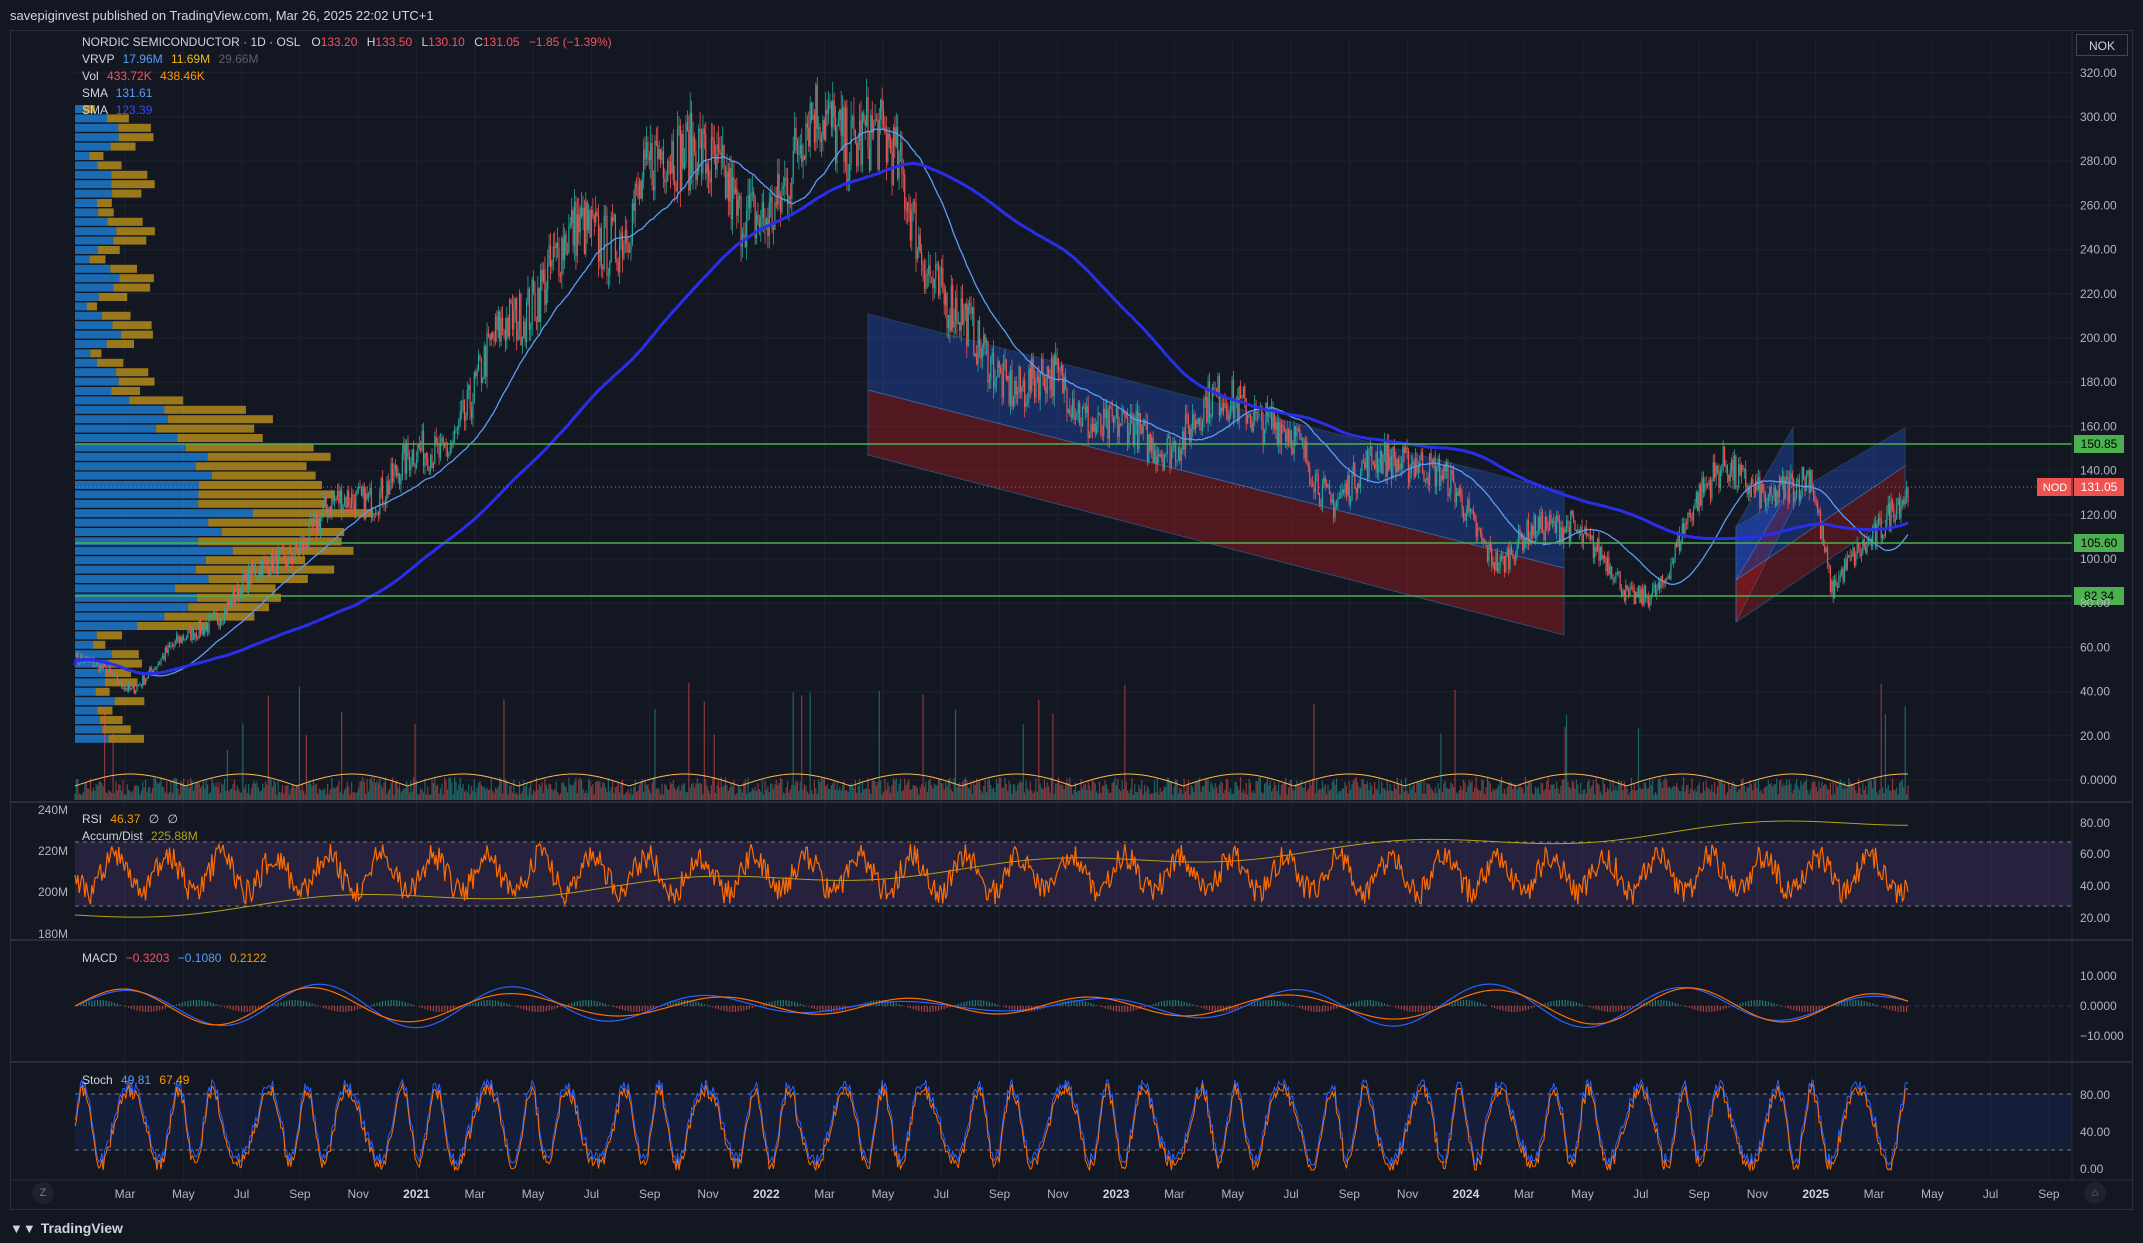  Describe the element at coordinates (347, 93) in the screenshot. I see `sma-fast-legend: SMA 131.61` at that location.